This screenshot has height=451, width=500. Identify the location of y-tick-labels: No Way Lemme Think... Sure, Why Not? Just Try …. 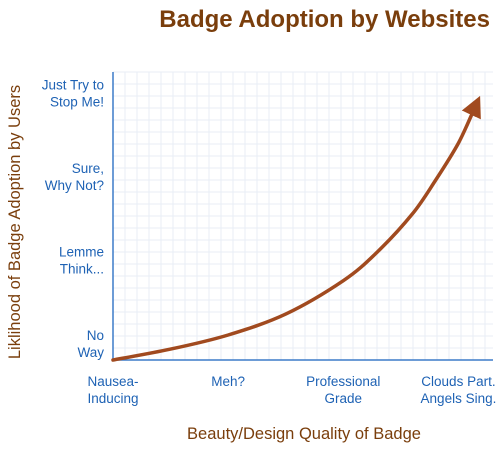
(73, 218).